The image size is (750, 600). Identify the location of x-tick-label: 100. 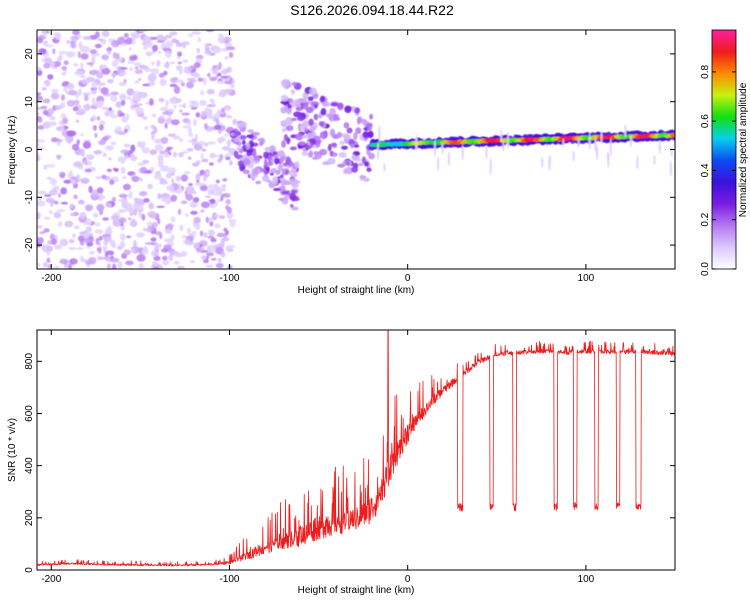
(586, 278).